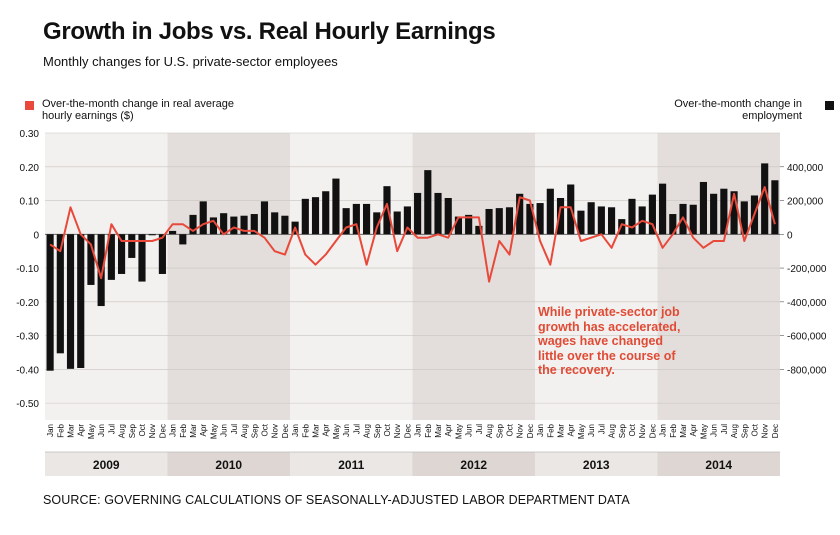 This screenshot has height=535, width=840. Describe the element at coordinates (27, 404) in the screenshot. I see `left-tick-label: -0.50` at that location.